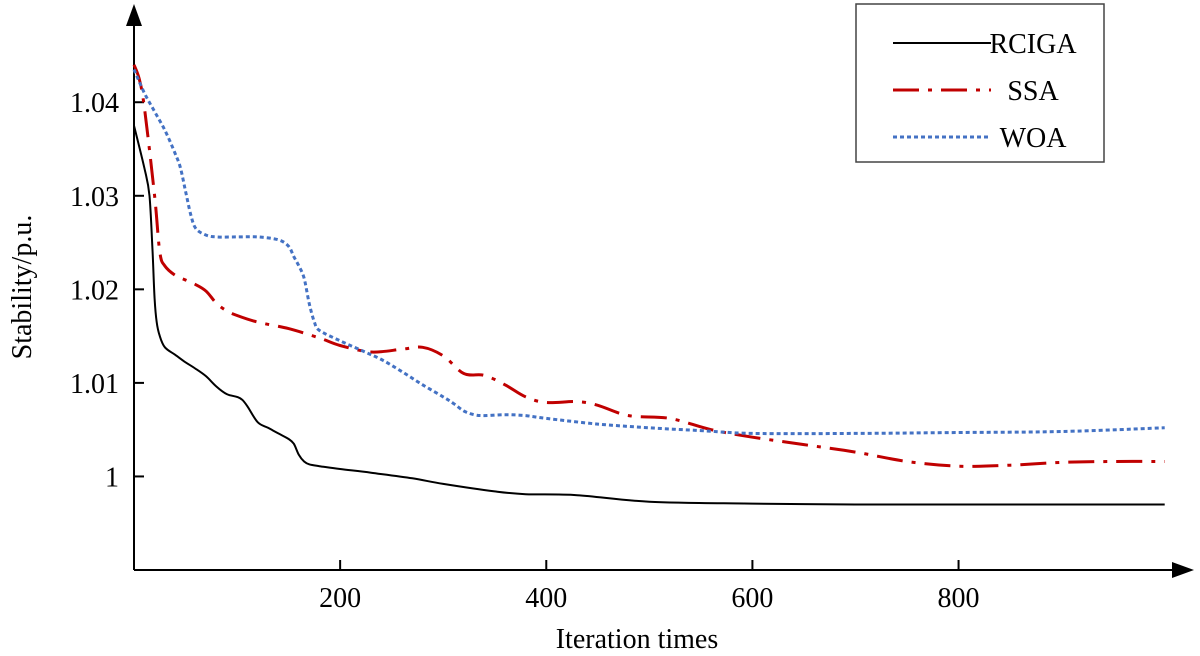 The height and width of the screenshot is (656, 1200). I want to click on legend-label: RCIGA, so click(1033, 44).